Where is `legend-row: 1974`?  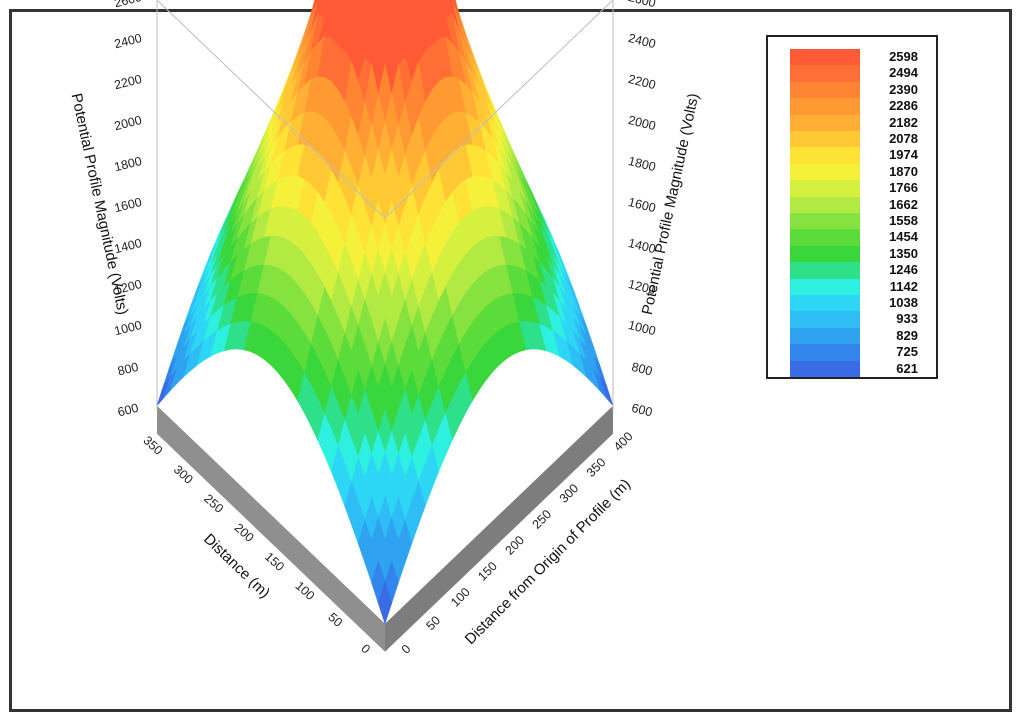 legend-row: 1974 is located at coordinates (854, 155).